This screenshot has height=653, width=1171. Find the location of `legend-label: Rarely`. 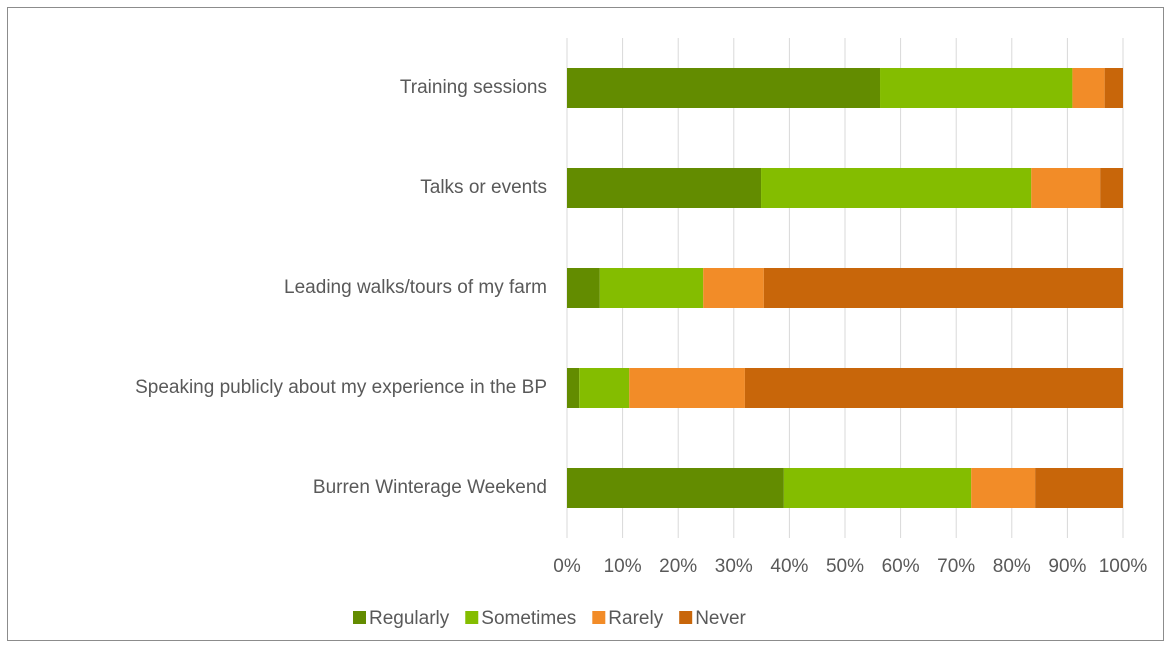

legend-label: Rarely is located at coordinates (635, 618).